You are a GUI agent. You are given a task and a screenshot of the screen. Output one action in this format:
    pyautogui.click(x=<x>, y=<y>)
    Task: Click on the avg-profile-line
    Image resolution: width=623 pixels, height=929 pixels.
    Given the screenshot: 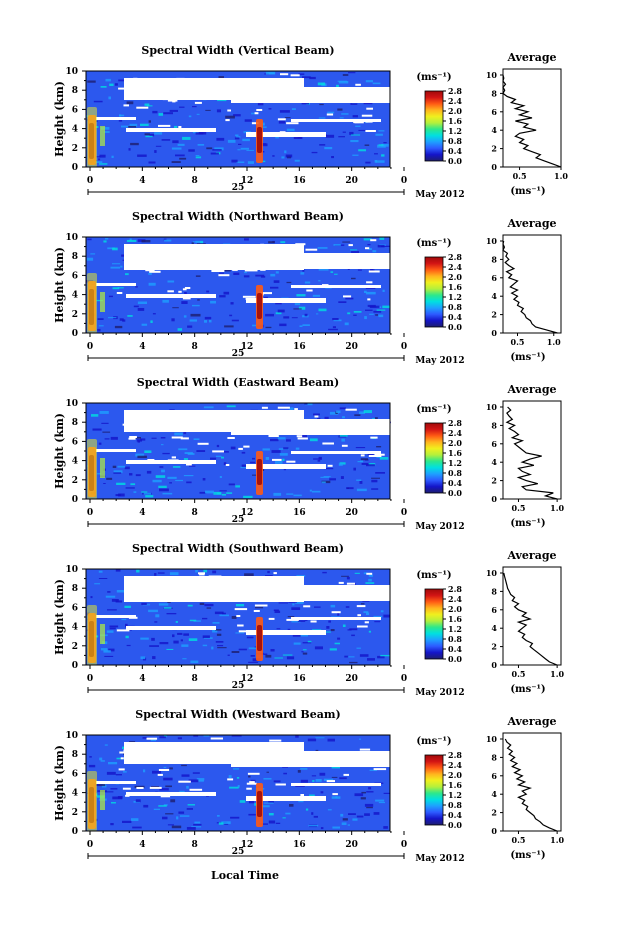 What is the action you would take?
    pyautogui.click(x=530, y=619)
    